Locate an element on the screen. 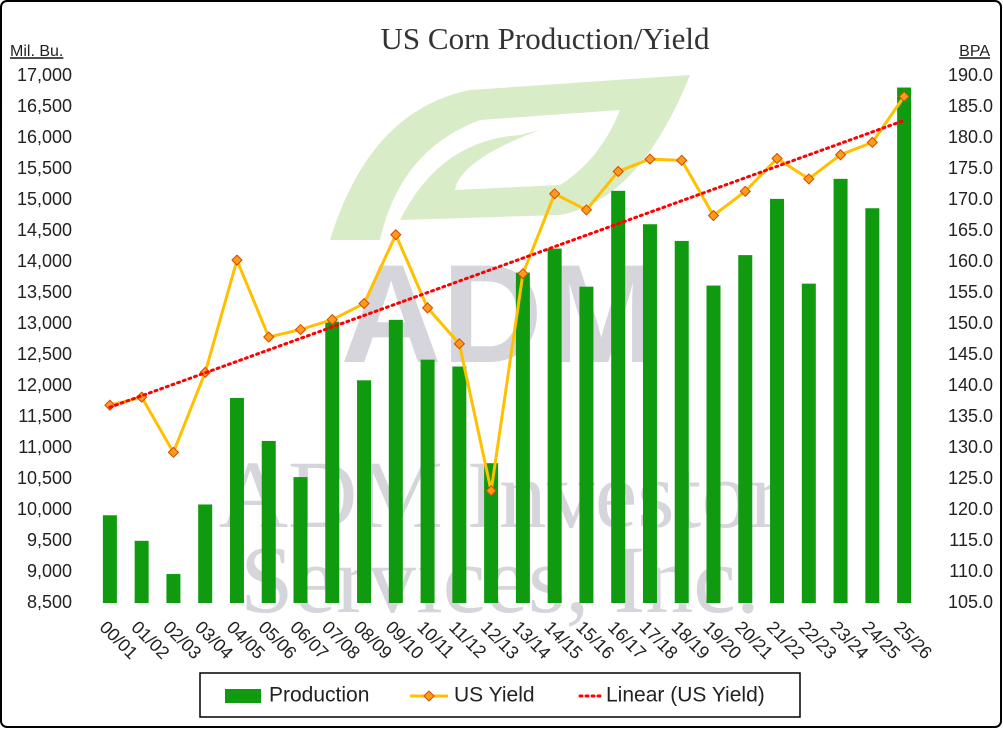 This screenshot has width=1003, height=729. y2-tick-label: 130.0 is located at coordinates (970, 447).